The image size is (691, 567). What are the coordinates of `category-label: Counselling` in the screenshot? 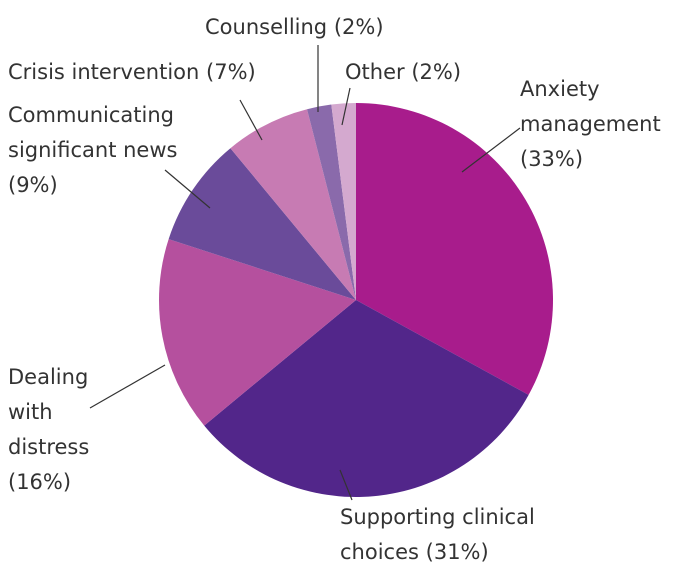 It's located at (266, 27).